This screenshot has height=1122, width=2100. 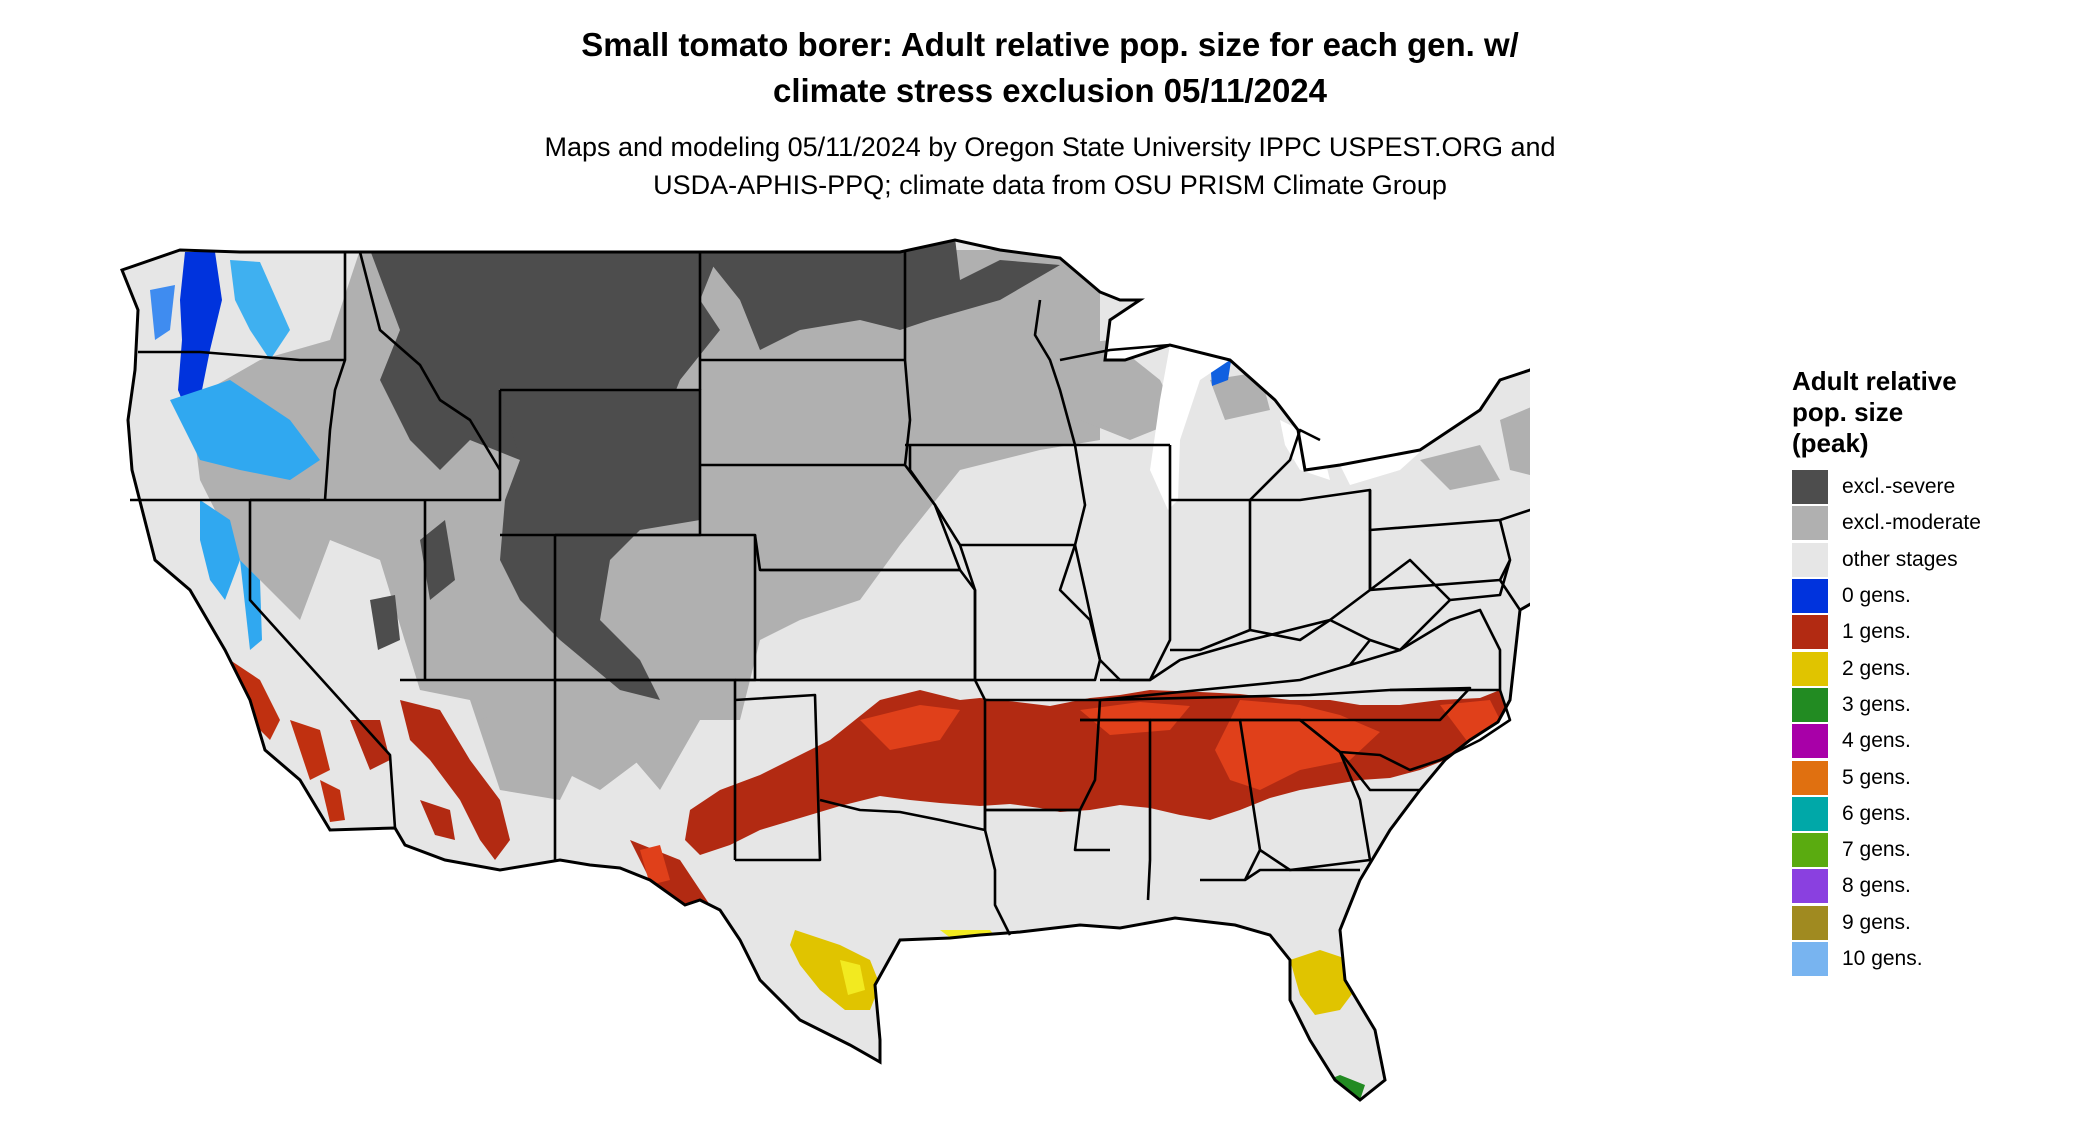 I want to click on title-line-2: climate stress exclusion 05/11/2024, so click(x=1050, y=90).